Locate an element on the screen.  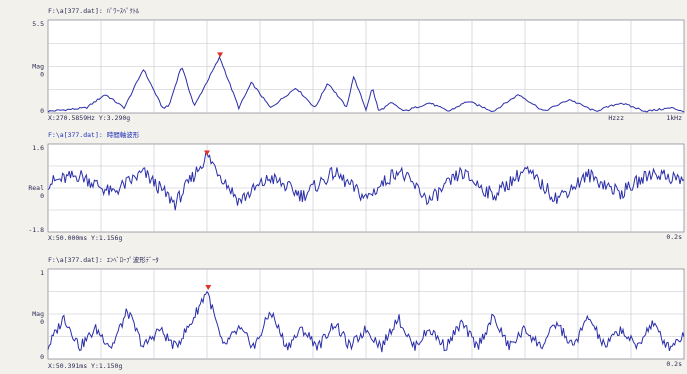
y-tick-top: 5.5 is located at coordinates (38, 24).